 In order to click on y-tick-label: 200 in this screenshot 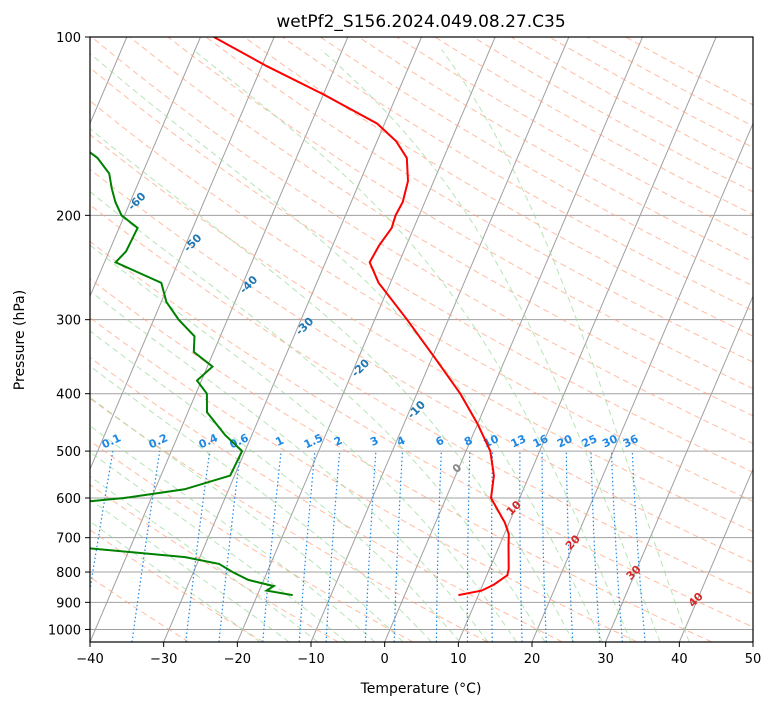, I will do `click(68, 216)`.